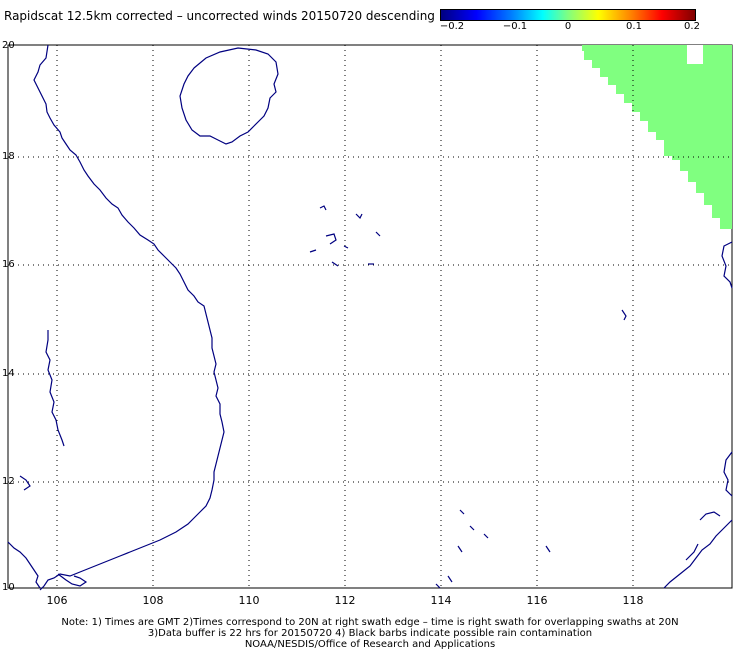 Image resolution: width=740 pixels, height=650 pixels. I want to click on lat-label: 16, so click(8, 264).